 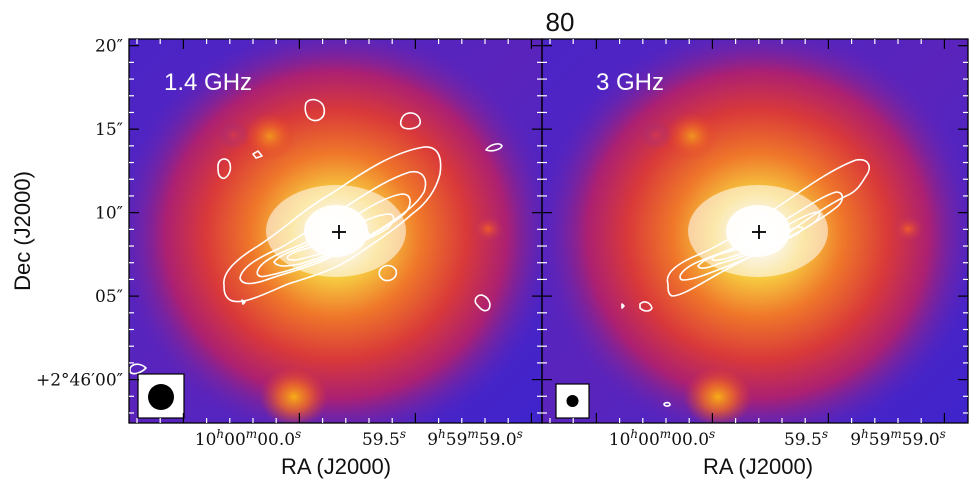 I want to click on x-axis-label-left: RA (J2000), so click(x=336, y=466).